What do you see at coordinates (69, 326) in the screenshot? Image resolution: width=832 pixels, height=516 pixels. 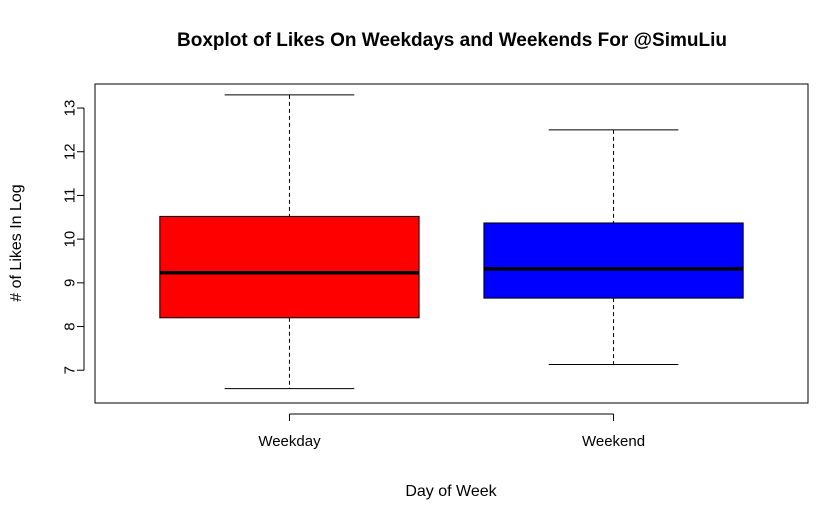 I see `y-tick-label: 8` at bounding box center [69, 326].